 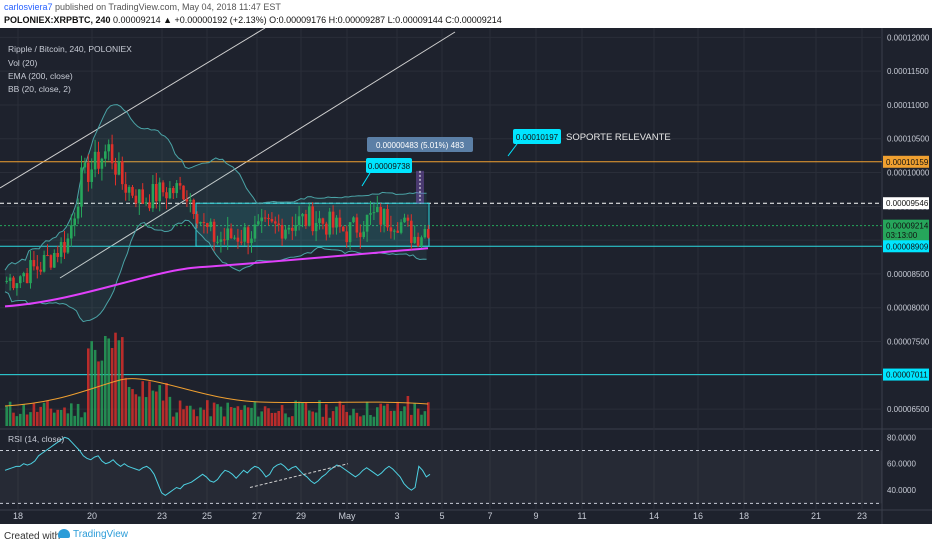 What do you see at coordinates (908, 37) in the screenshot?
I see `price-axis-tick-label: 0.00012000` at bounding box center [908, 37].